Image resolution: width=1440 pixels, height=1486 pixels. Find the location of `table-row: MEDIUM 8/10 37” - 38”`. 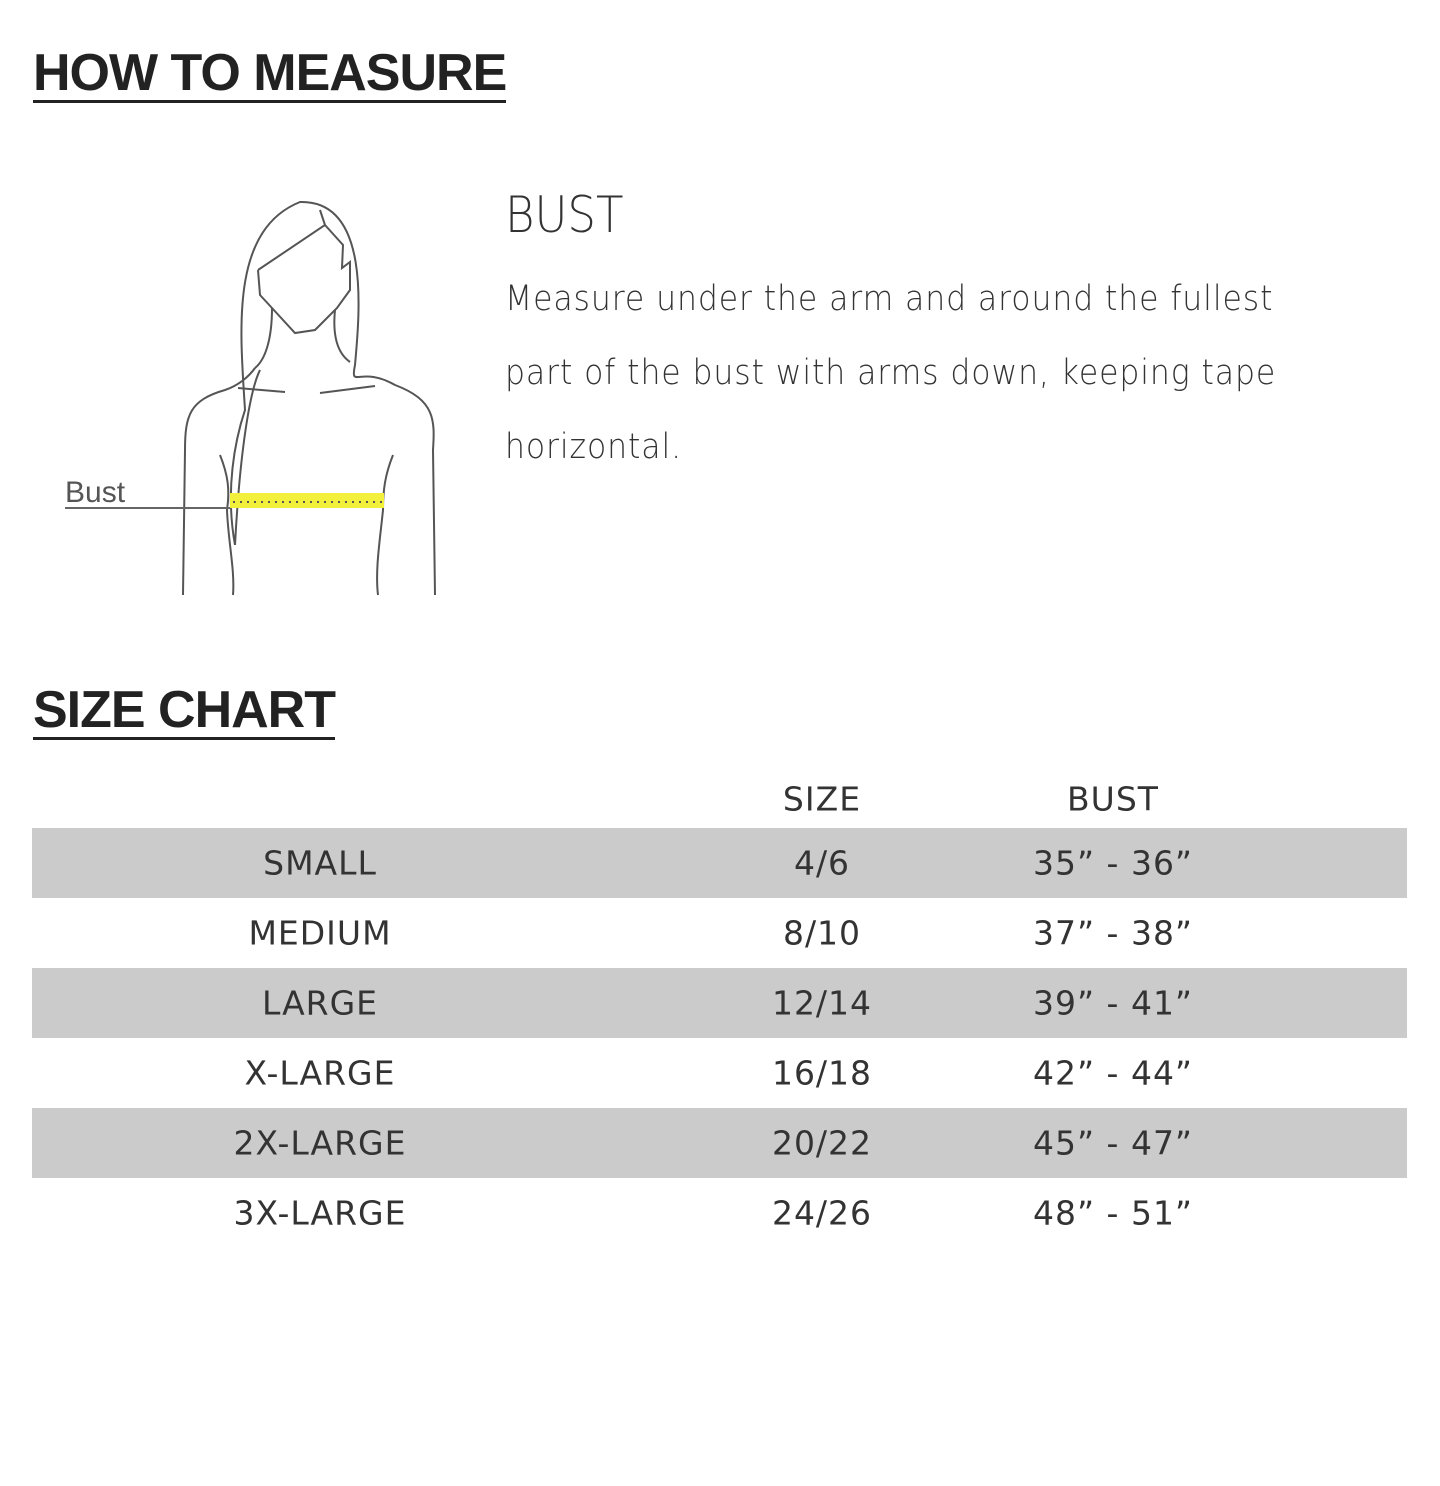

table-row: MEDIUM 8/10 37” - 38” is located at coordinates (719, 933).